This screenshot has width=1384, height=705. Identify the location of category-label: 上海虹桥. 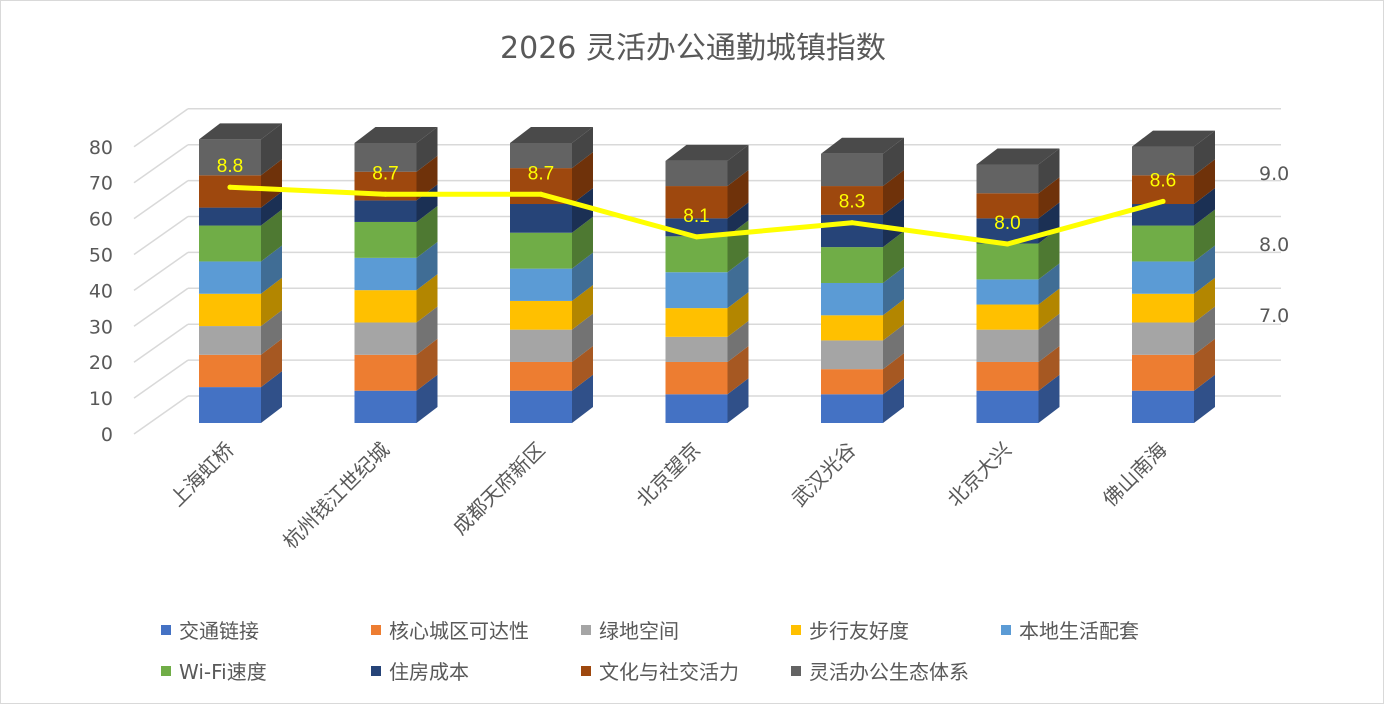
(202, 475).